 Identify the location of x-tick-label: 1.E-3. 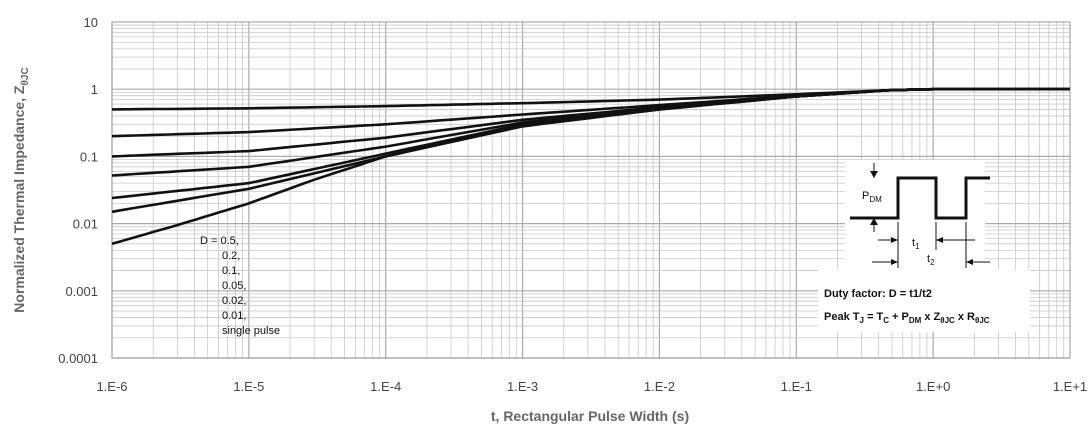
(522, 386).